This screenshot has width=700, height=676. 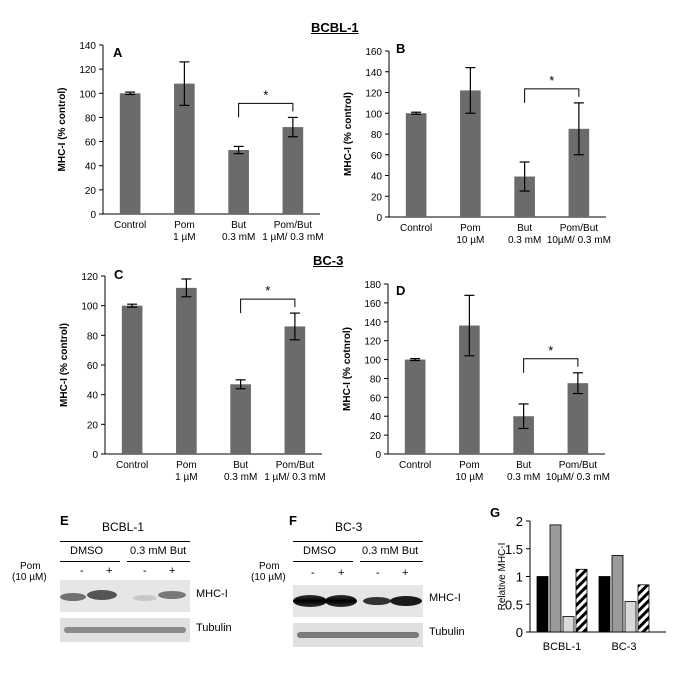 What do you see at coordinates (240, 465) in the screenshot?
I see `x-tick-label-c-2-0: But` at bounding box center [240, 465].